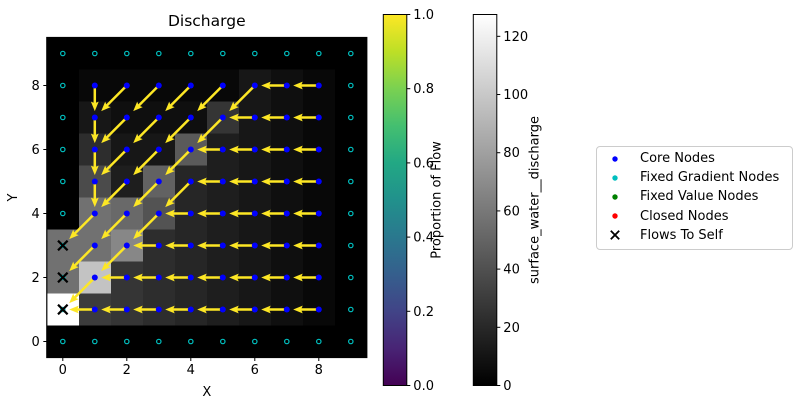  Describe the element at coordinates (511, 328) in the screenshot. I see `colorbar-tick-label: 20` at that location.